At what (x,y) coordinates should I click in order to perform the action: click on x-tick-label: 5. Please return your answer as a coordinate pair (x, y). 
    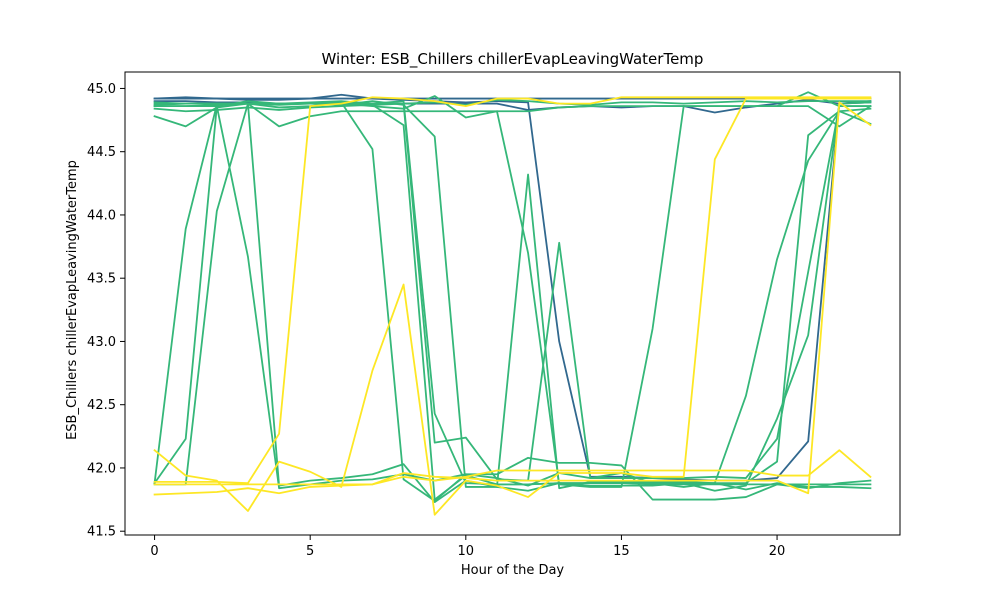
    Looking at the image, I should click on (310, 551).